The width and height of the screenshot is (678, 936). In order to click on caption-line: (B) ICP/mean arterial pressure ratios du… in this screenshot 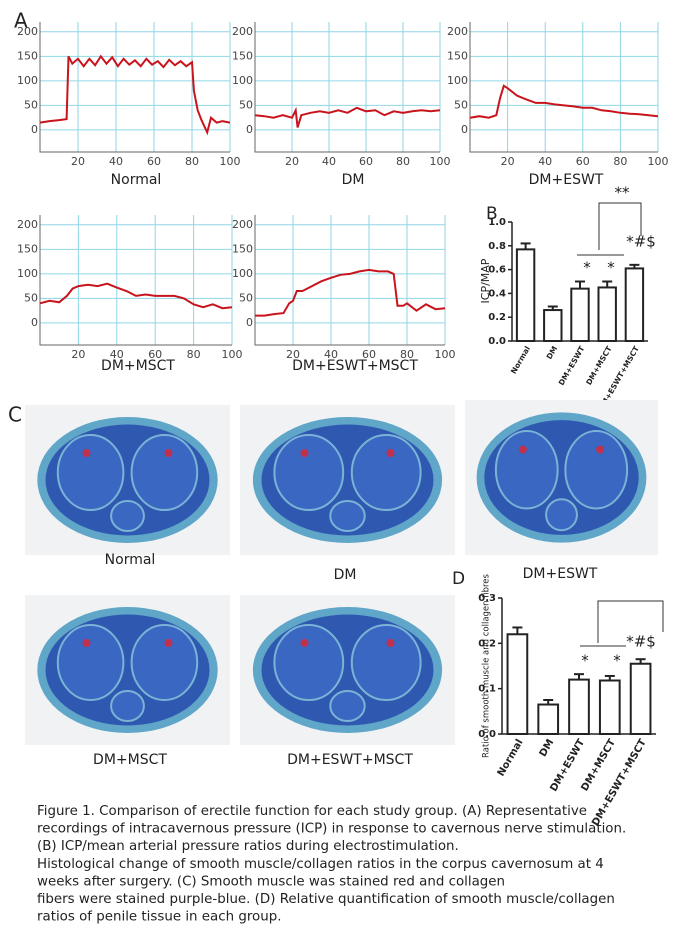, I will do `click(248, 846)`.